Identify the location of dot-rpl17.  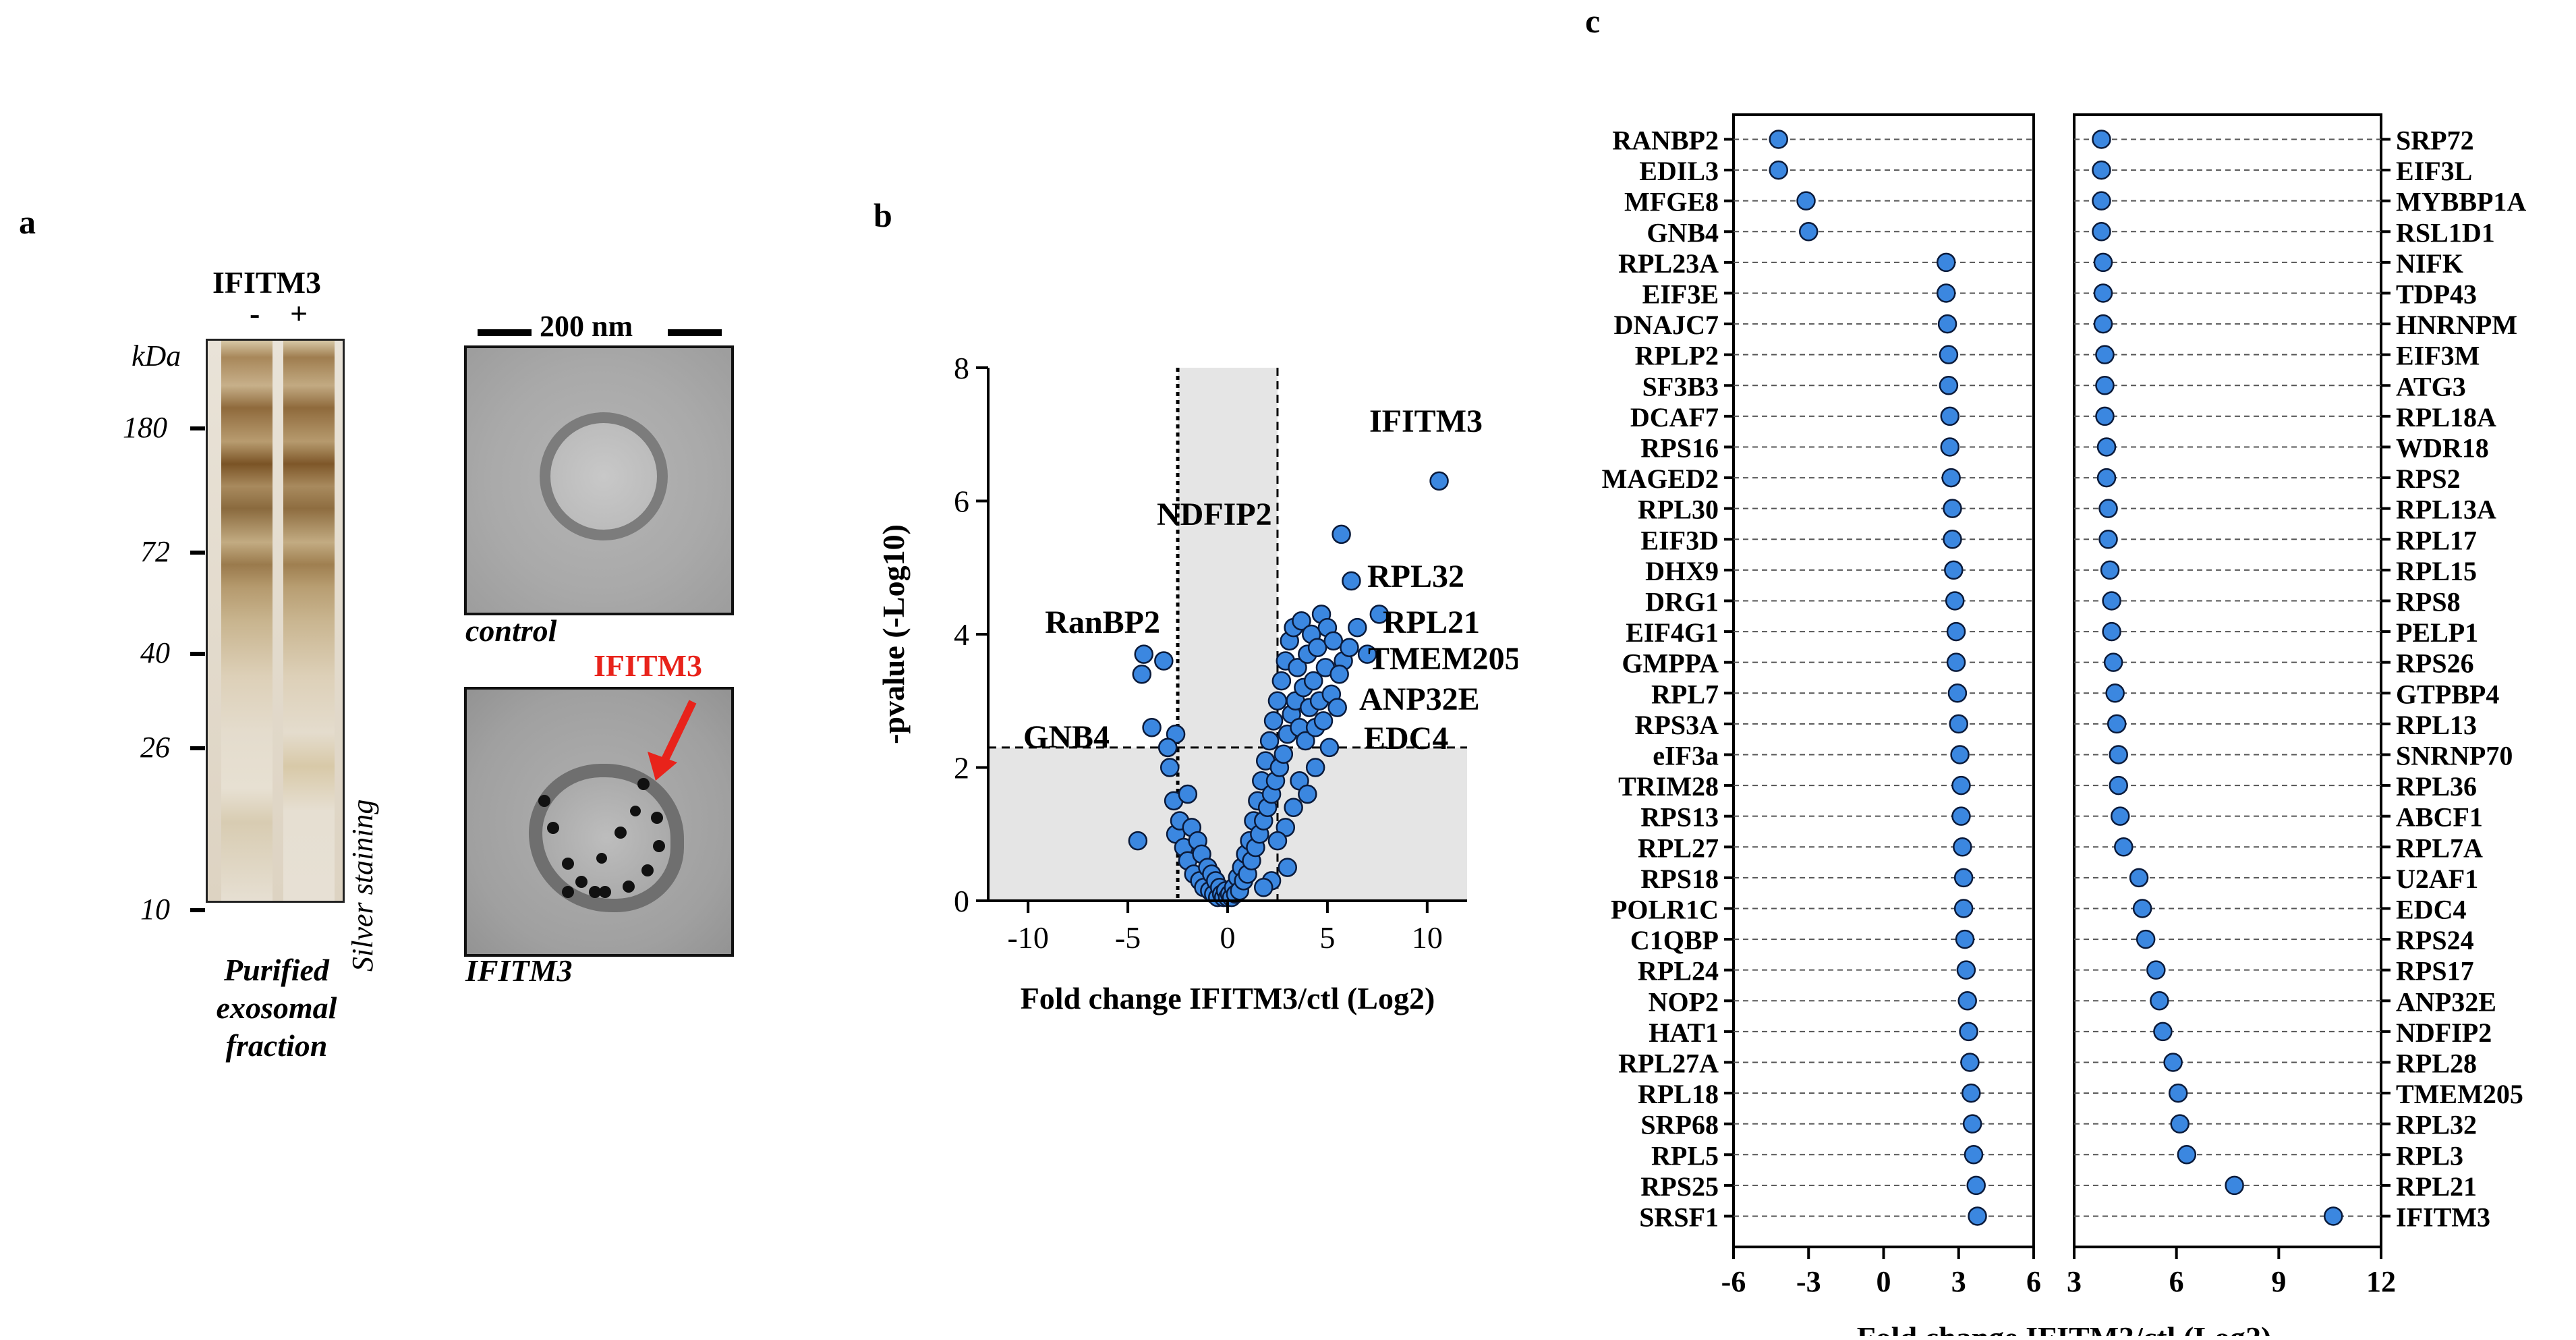
(2108, 539).